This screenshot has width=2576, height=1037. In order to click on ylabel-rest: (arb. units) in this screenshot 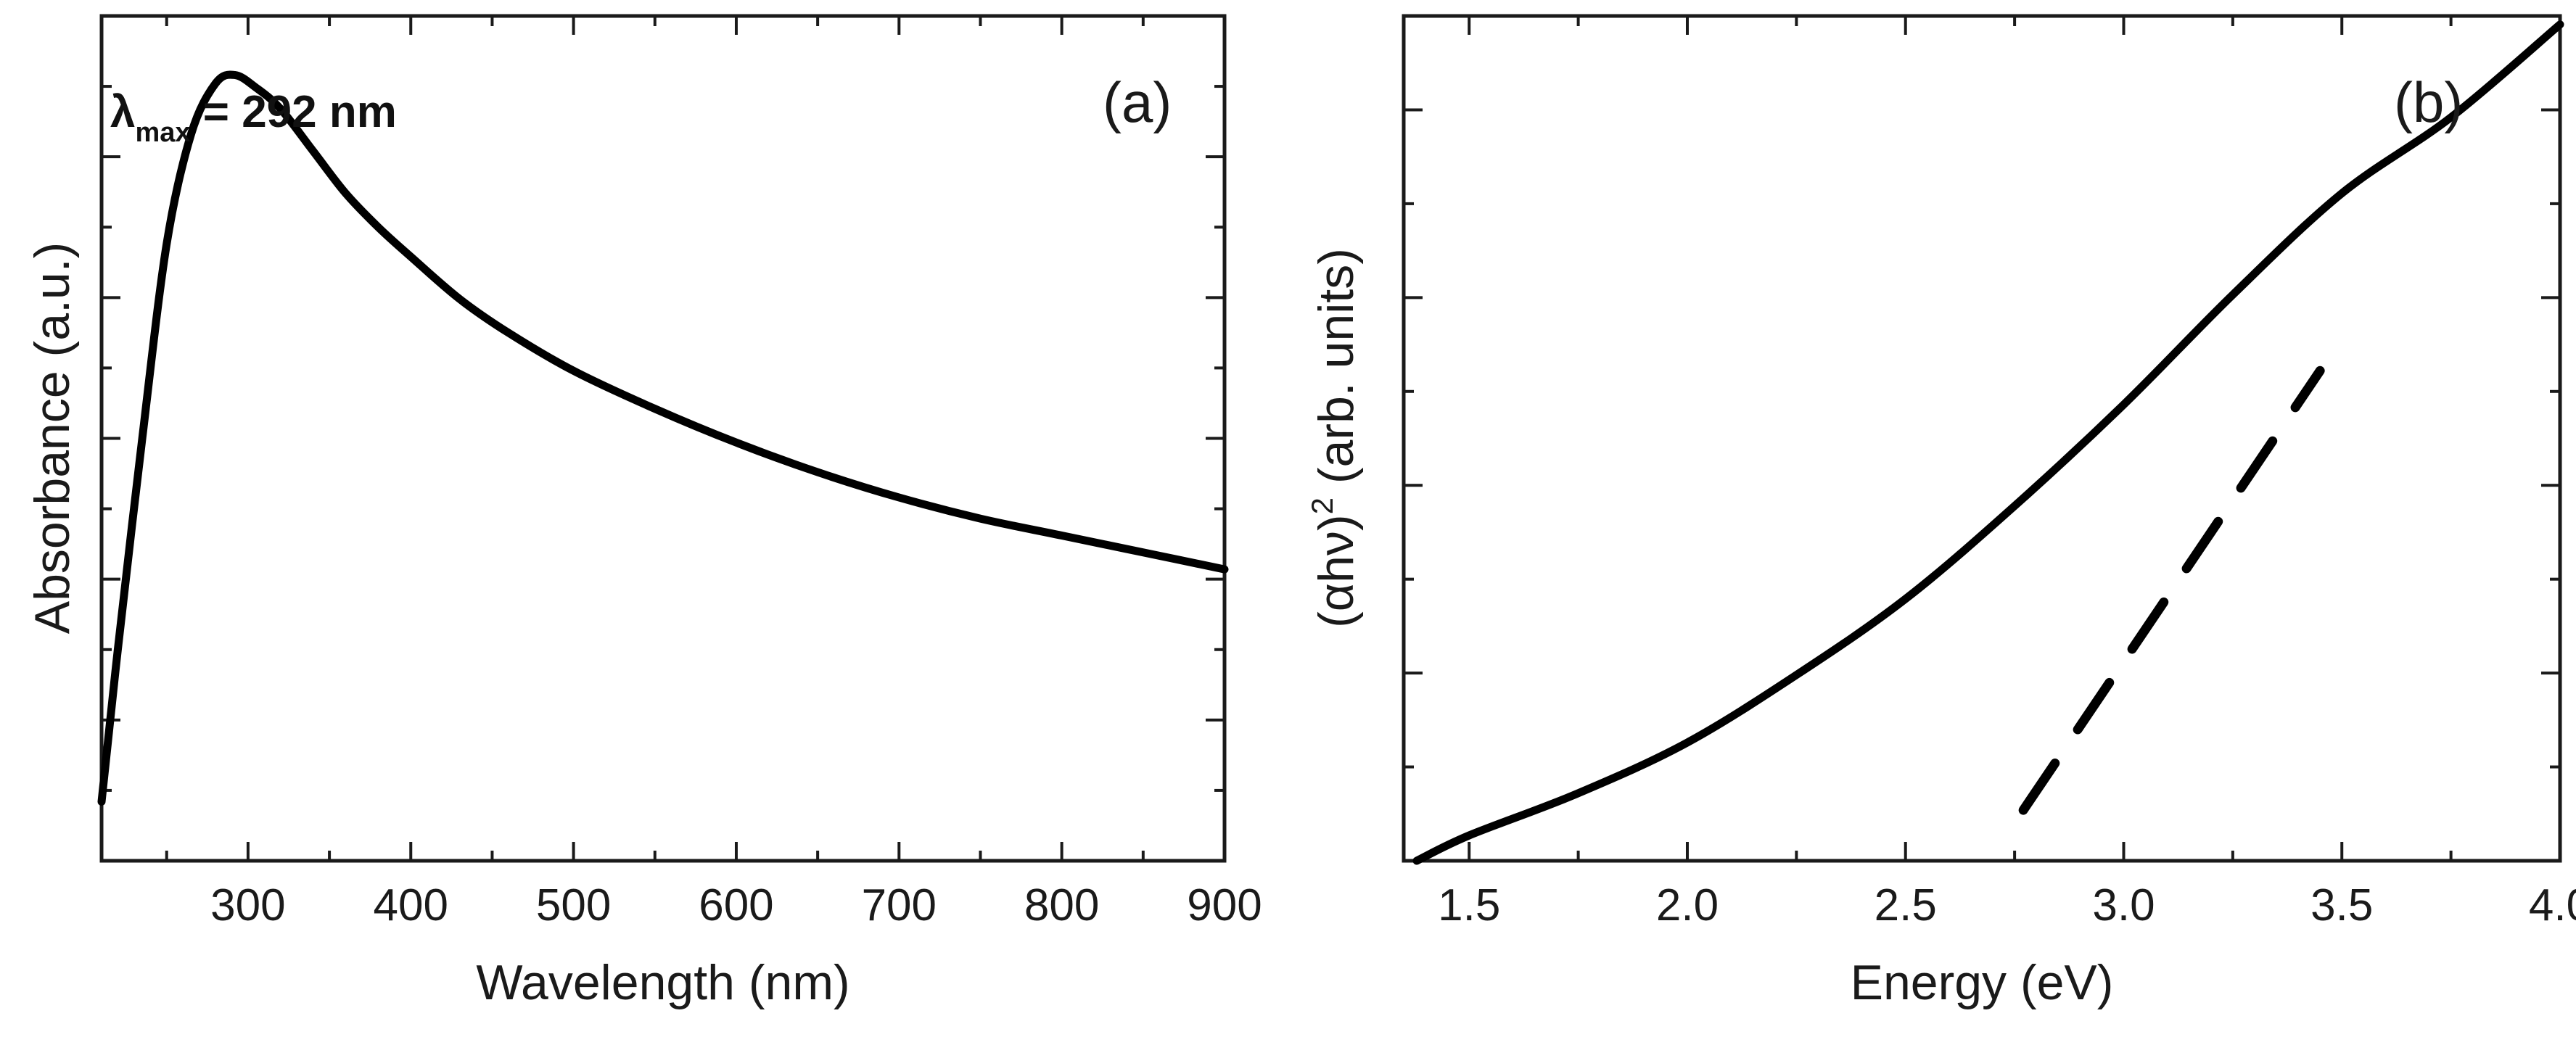, I will do `click(1336, 372)`.